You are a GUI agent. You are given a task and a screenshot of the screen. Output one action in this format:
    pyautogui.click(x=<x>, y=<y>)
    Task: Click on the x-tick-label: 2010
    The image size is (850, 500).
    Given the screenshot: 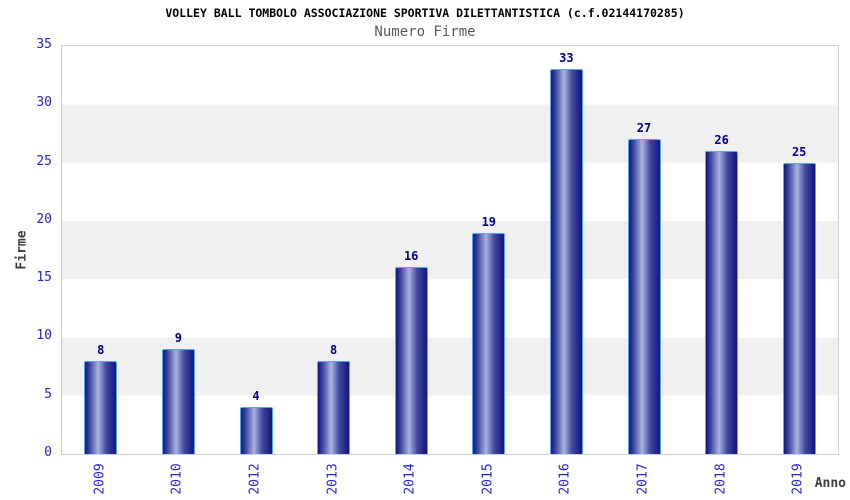 What is the action you would take?
    pyautogui.click(x=177, y=479)
    